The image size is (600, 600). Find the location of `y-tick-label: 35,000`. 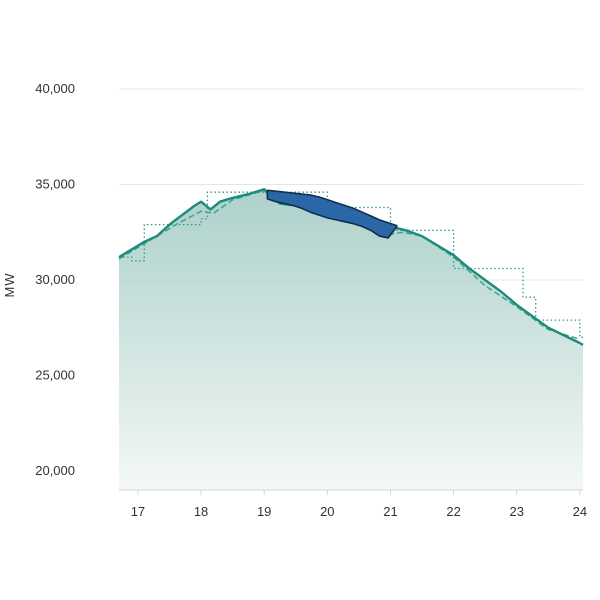

y-tick-label: 35,000 is located at coordinates (55, 184).